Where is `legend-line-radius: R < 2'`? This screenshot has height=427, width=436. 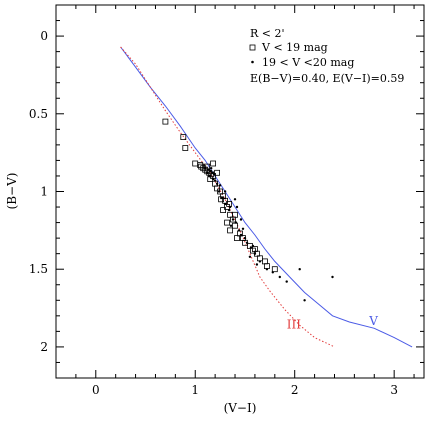
legend-line-radius: R < 2' is located at coordinates (267, 33).